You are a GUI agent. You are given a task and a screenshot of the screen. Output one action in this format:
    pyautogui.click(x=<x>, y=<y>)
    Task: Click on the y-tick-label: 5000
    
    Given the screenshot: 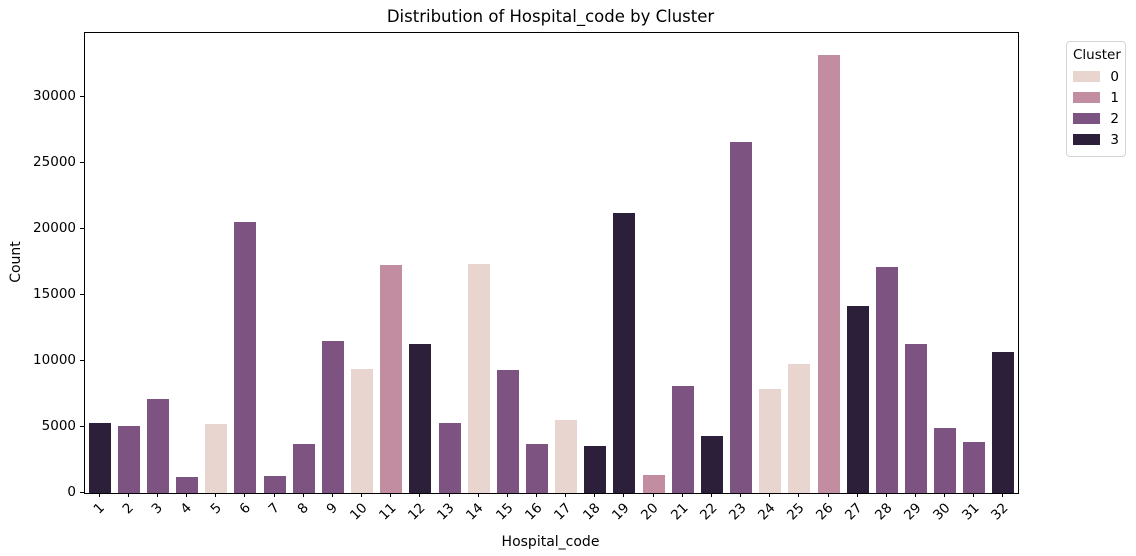 What is the action you would take?
    pyautogui.click(x=58, y=426)
    